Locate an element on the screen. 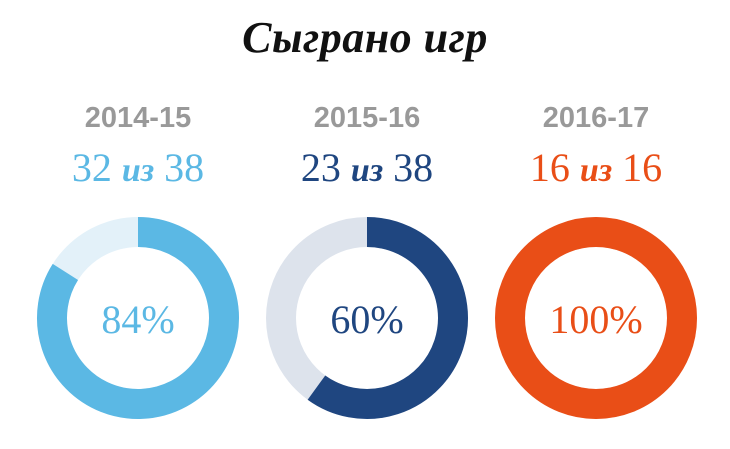 The width and height of the screenshot is (730, 449). played-count: 23 из 38 is located at coordinates (367, 169).